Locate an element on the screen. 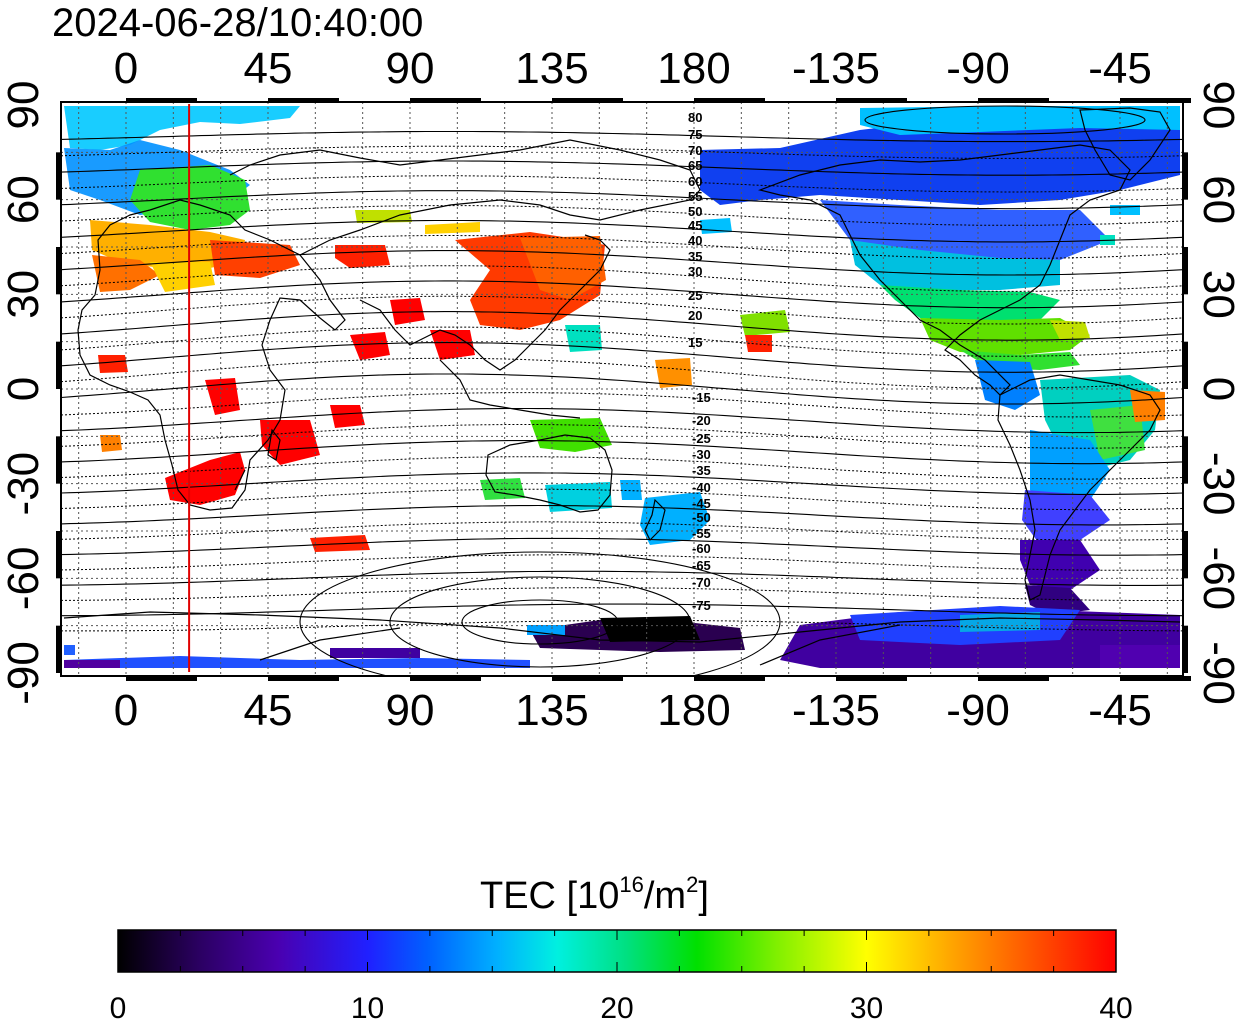 Image resolution: width=1235 pixels, height=1021 pixels. colorbar-ticks is located at coordinates (617, 951).